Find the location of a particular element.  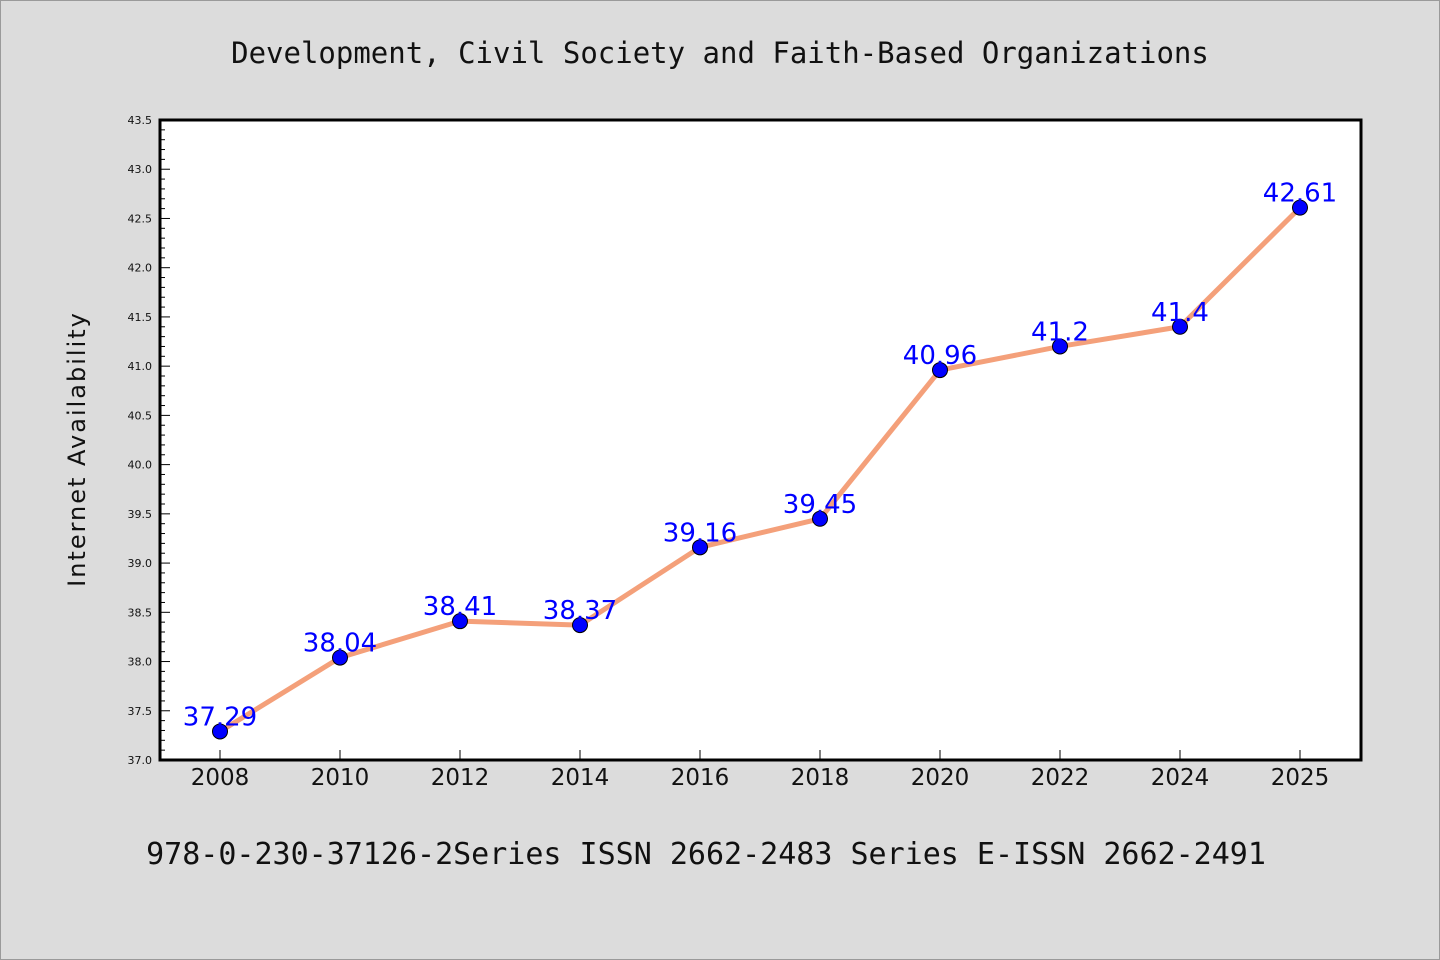

x-tick-label: 2022 is located at coordinates (1060, 778).